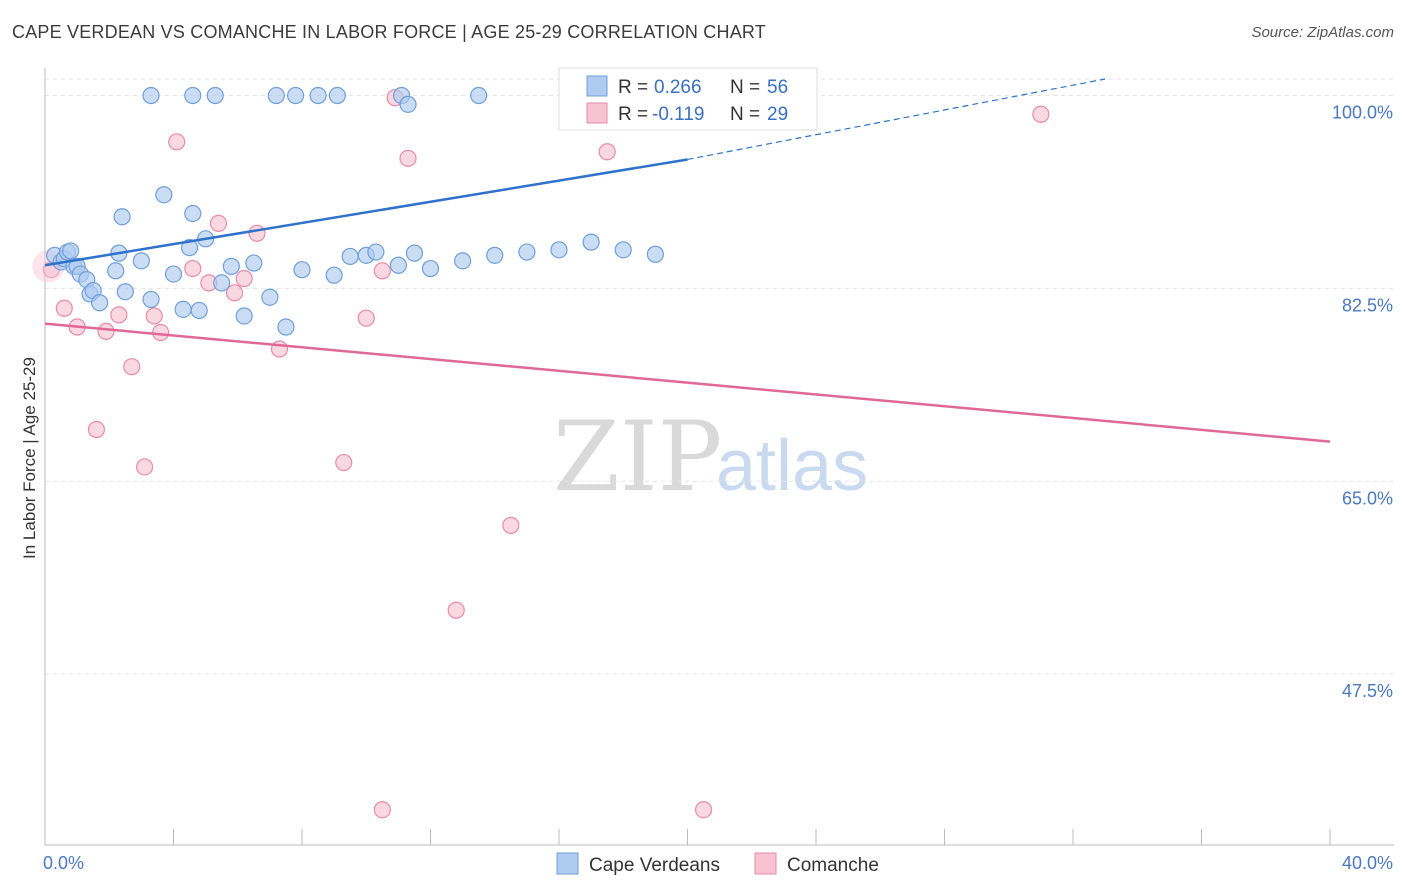 The height and width of the screenshot is (892, 1406). I want to click on legend-n-label-2: N =, so click(745, 114).